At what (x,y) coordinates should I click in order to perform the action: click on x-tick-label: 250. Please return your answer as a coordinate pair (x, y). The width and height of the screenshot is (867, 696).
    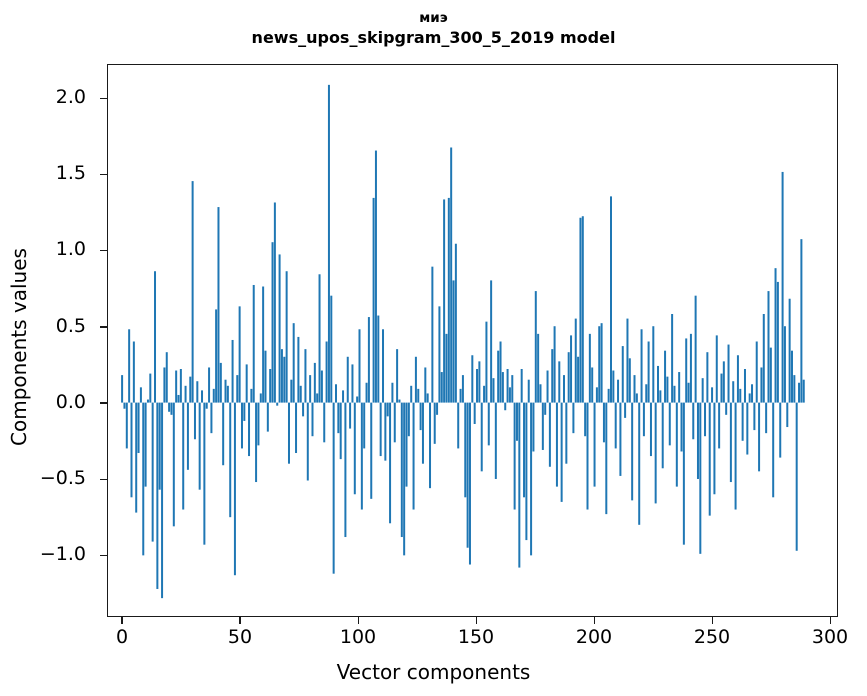
    Looking at the image, I should click on (712, 637).